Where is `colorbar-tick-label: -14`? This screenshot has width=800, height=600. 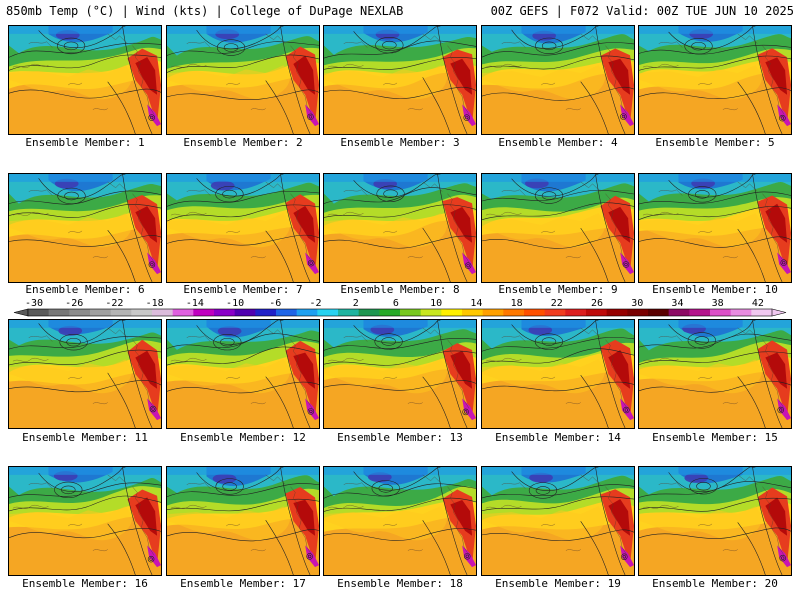
colorbar-tick-label: -14 is located at coordinates (195, 303).